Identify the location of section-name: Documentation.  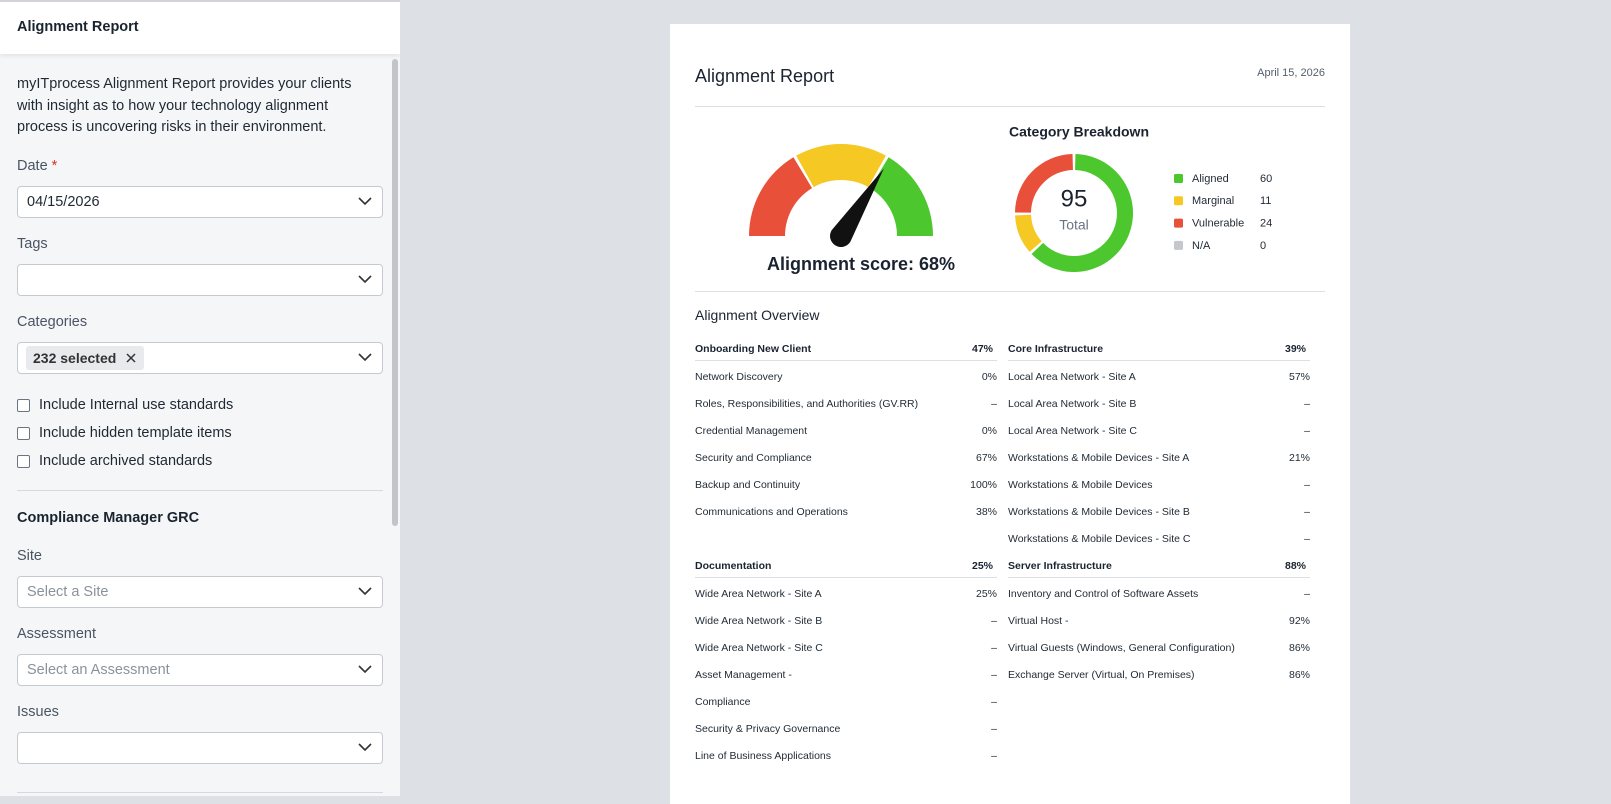
(733, 566).